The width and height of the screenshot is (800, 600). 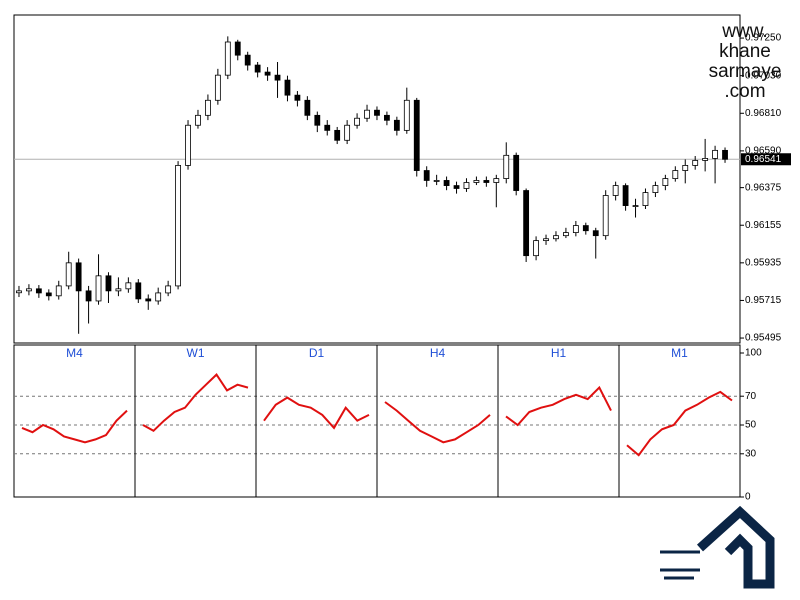 What do you see at coordinates (753, 353) in the screenshot?
I see `y-tick-label: 100` at bounding box center [753, 353].